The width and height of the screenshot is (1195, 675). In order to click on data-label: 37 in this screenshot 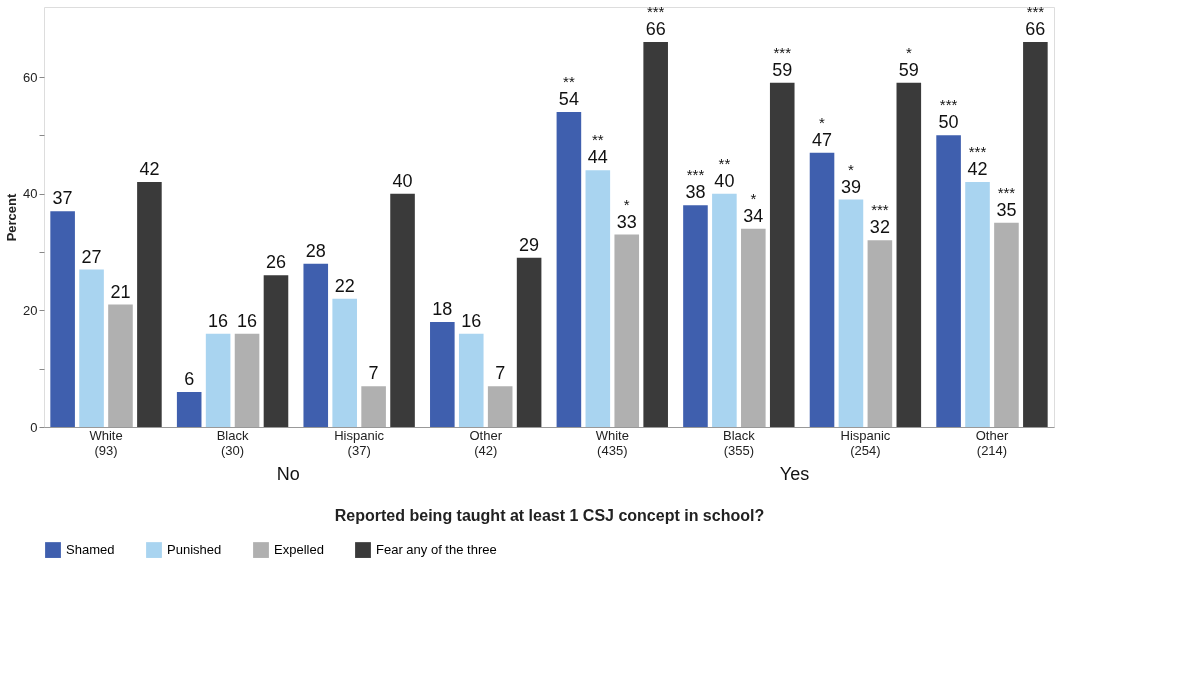, I will do `click(62, 198)`.